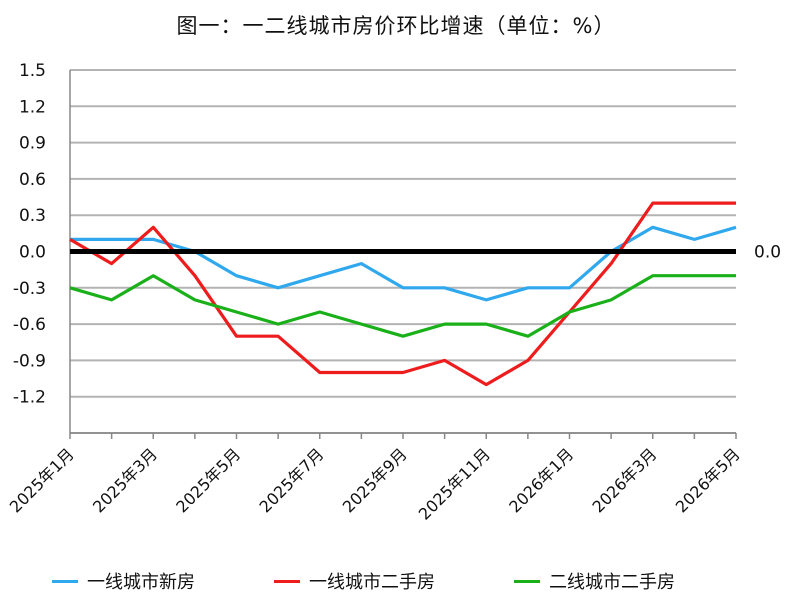 The image size is (792, 614). Describe the element at coordinates (125, 480) in the screenshot. I see `x-tick-label: 2025年3月` at that location.